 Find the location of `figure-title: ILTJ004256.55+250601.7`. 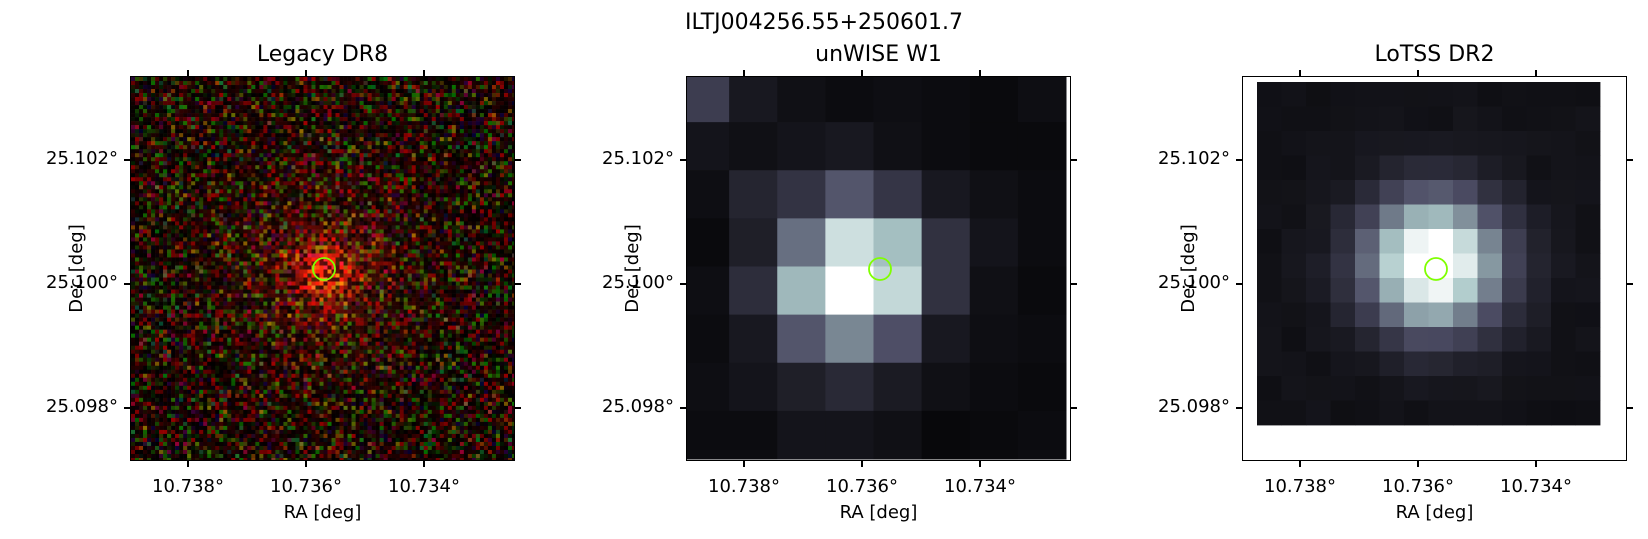

figure-title: ILTJ004256.55+250601.7 is located at coordinates (824, 22).